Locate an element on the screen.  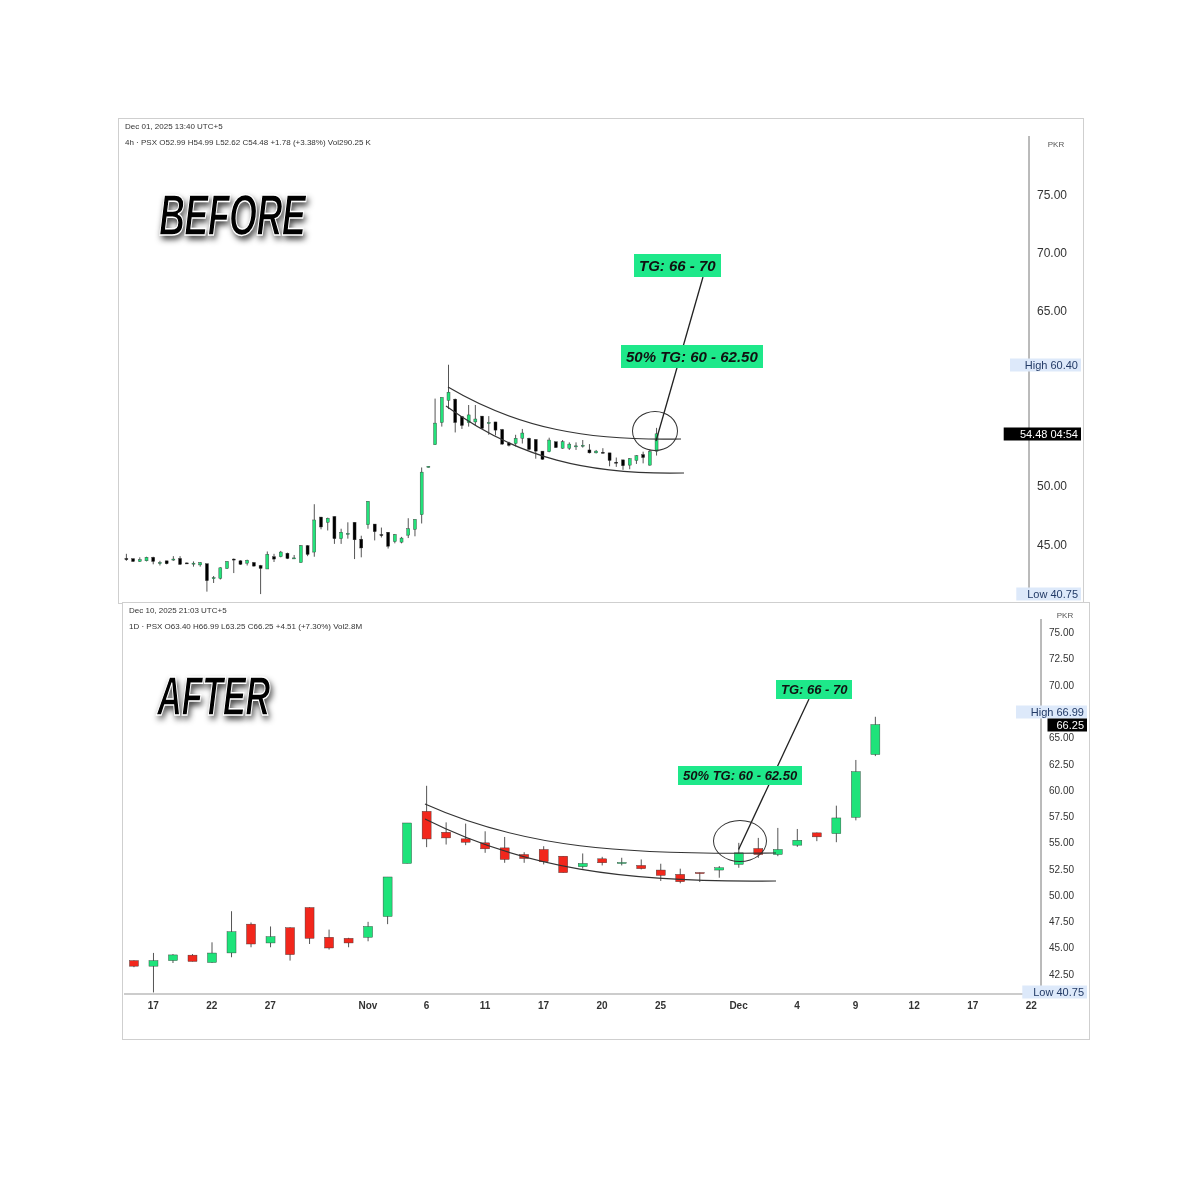
y-tick-label: 42.50 is located at coordinates (1062, 974).